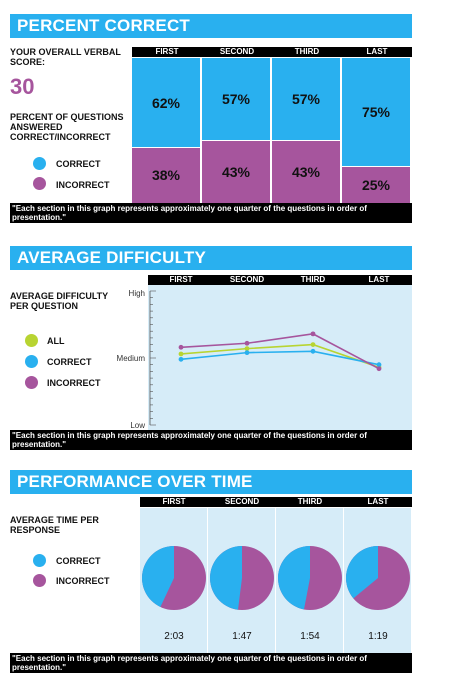 This screenshot has width=456, height=686. Describe the element at coordinates (247, 343) in the screenshot. I see `point-incorrect-second` at that location.